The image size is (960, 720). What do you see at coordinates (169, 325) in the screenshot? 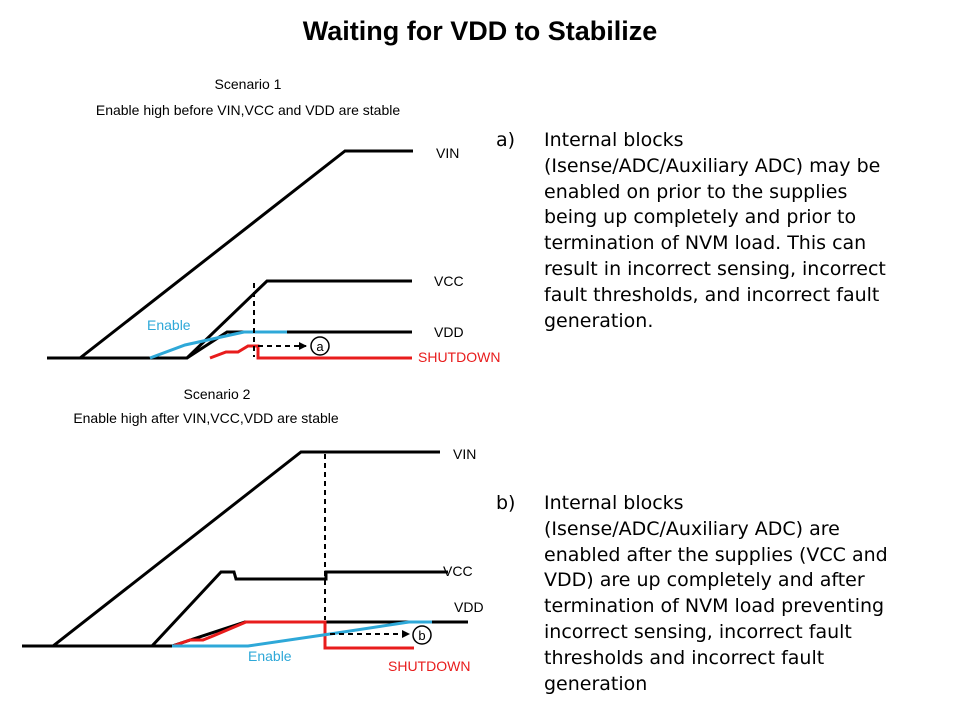
I see `s1-enable-label: Enable` at bounding box center [169, 325].